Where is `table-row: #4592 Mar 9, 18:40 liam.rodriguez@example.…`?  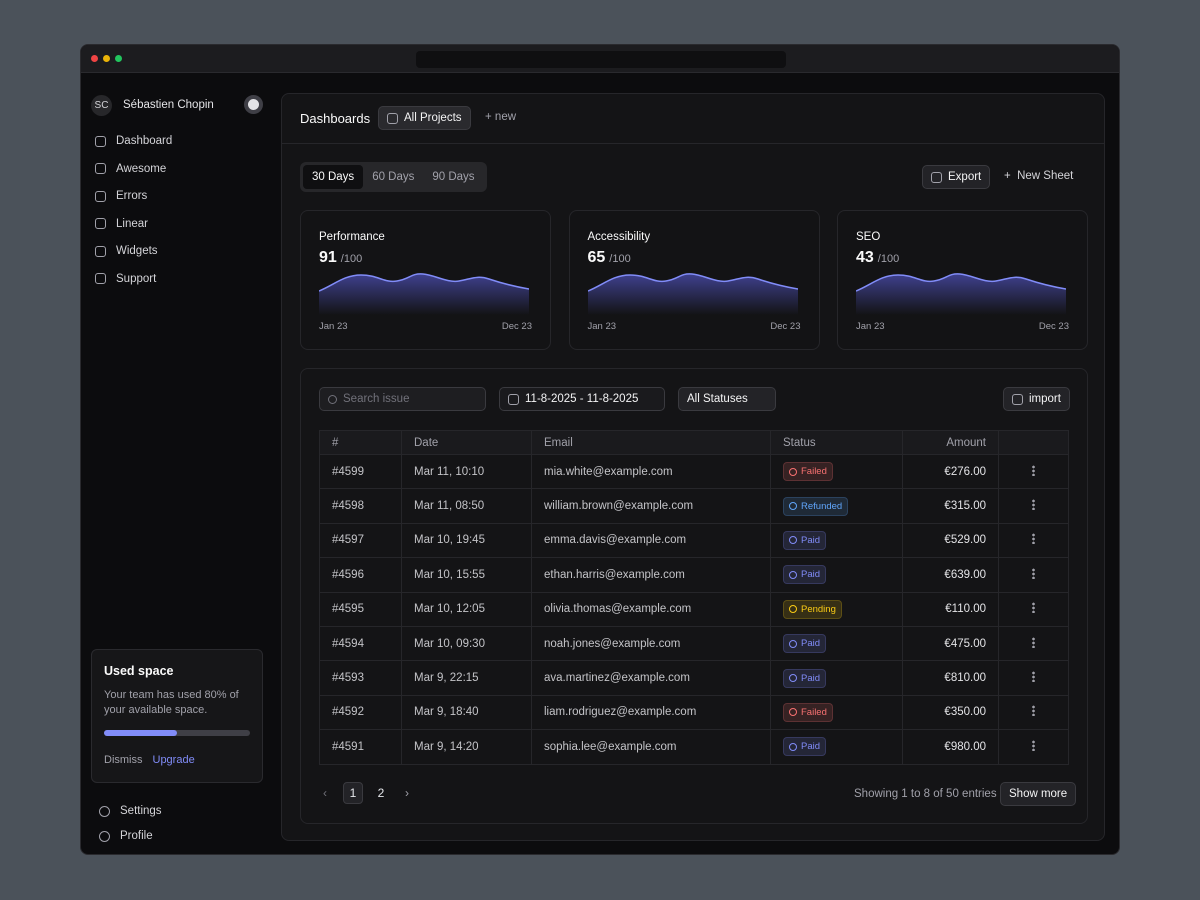
table-row: #4592 Mar 9, 18:40 liam.rodriguez@example.… is located at coordinates (694, 713).